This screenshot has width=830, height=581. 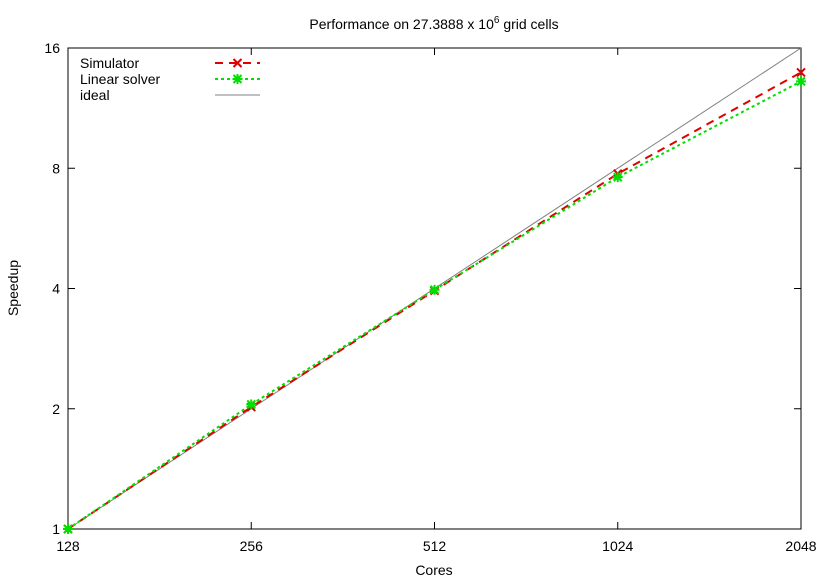 What do you see at coordinates (68, 546) in the screenshot?
I see `x-tick-label: 128` at bounding box center [68, 546].